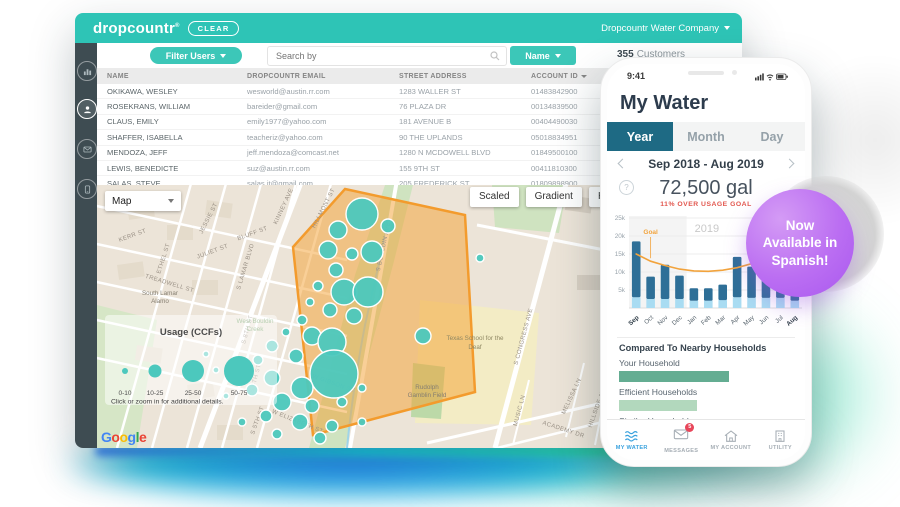  I want to click on nav-utility: UTILITY, so click(781, 440).